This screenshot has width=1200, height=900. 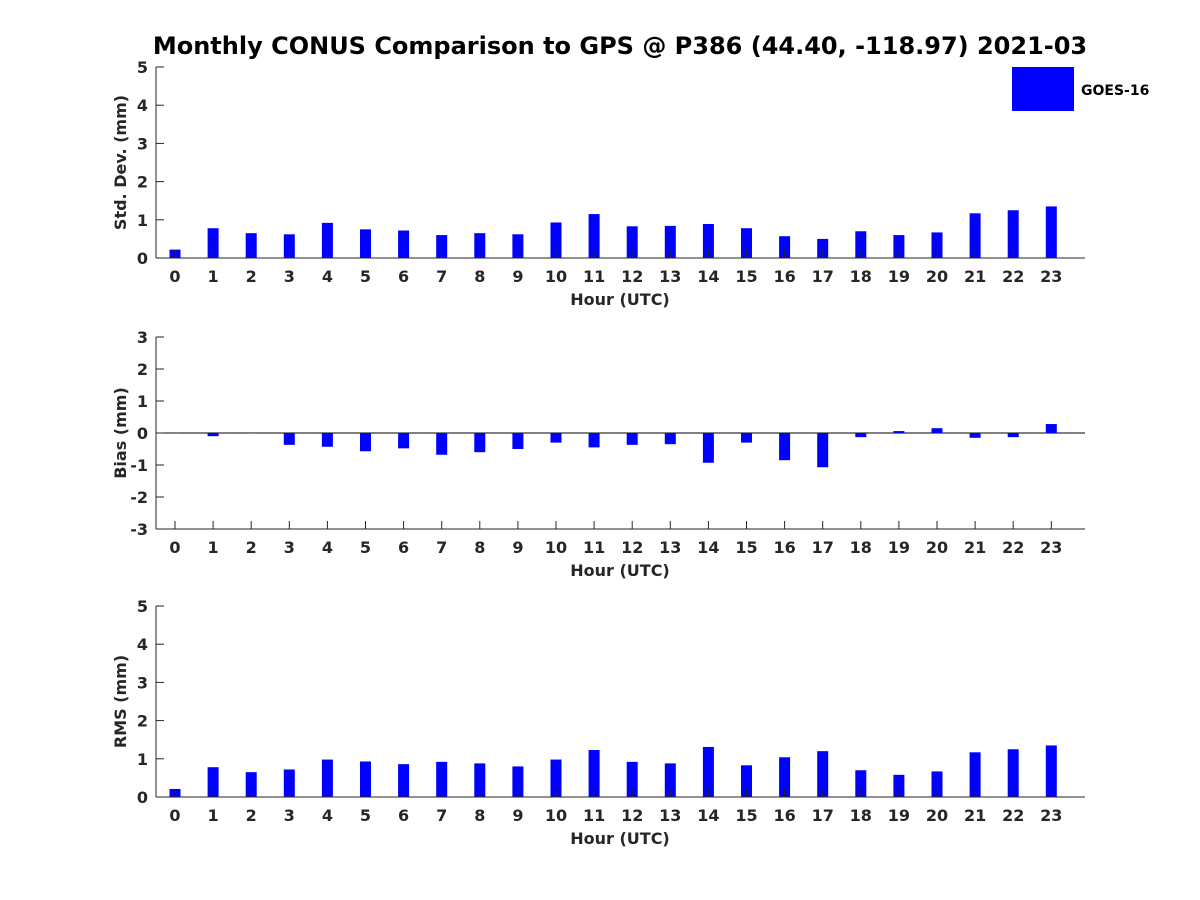 What do you see at coordinates (632, 276) in the screenshot?
I see `x-tick-label: 12` at bounding box center [632, 276].